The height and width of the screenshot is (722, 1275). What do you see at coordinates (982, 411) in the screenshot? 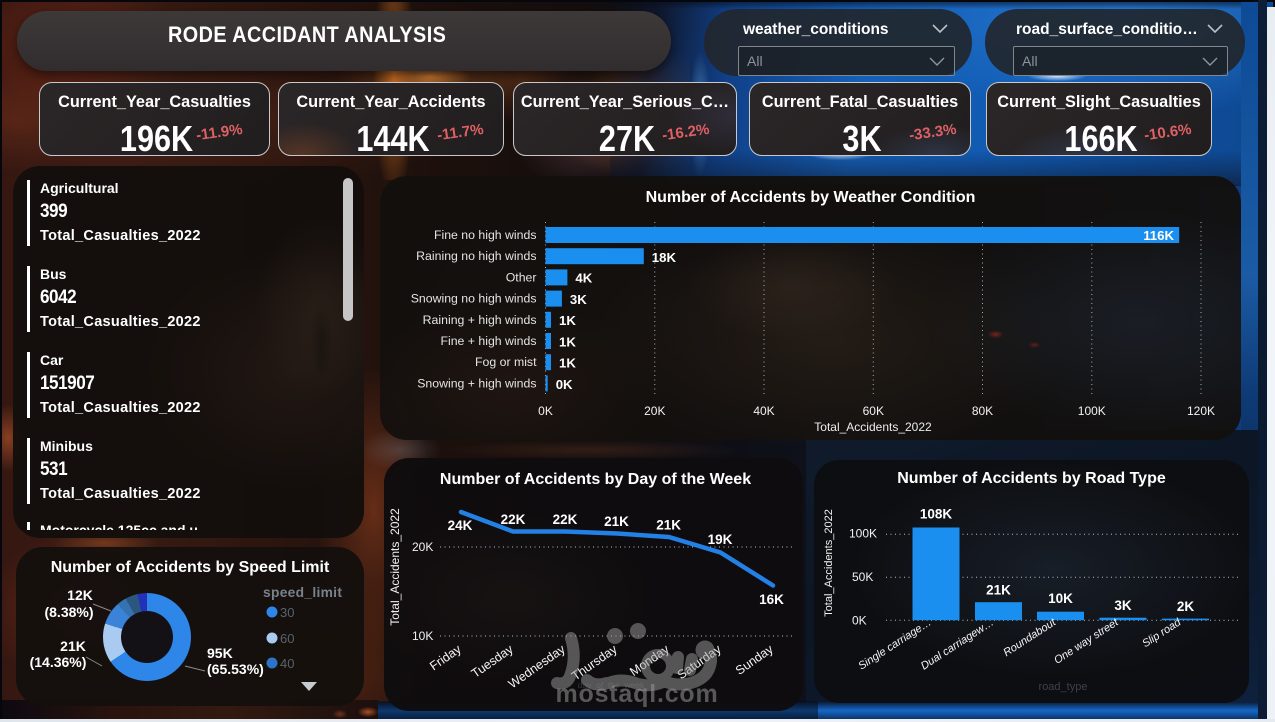
I see `svg-text: 80K` at bounding box center [982, 411].